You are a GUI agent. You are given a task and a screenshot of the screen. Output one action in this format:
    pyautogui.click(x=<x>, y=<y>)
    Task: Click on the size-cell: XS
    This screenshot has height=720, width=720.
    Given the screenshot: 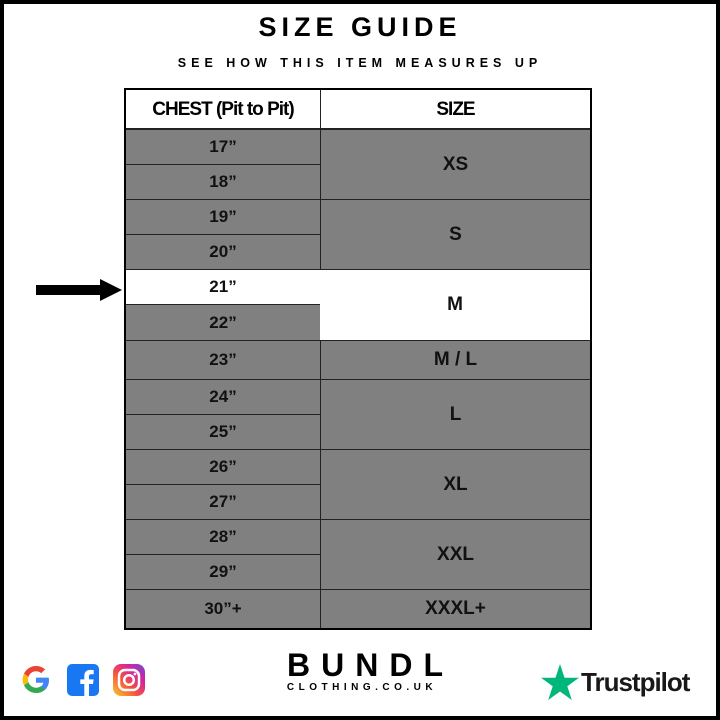 What is the action you would take?
    pyautogui.click(x=455, y=164)
    